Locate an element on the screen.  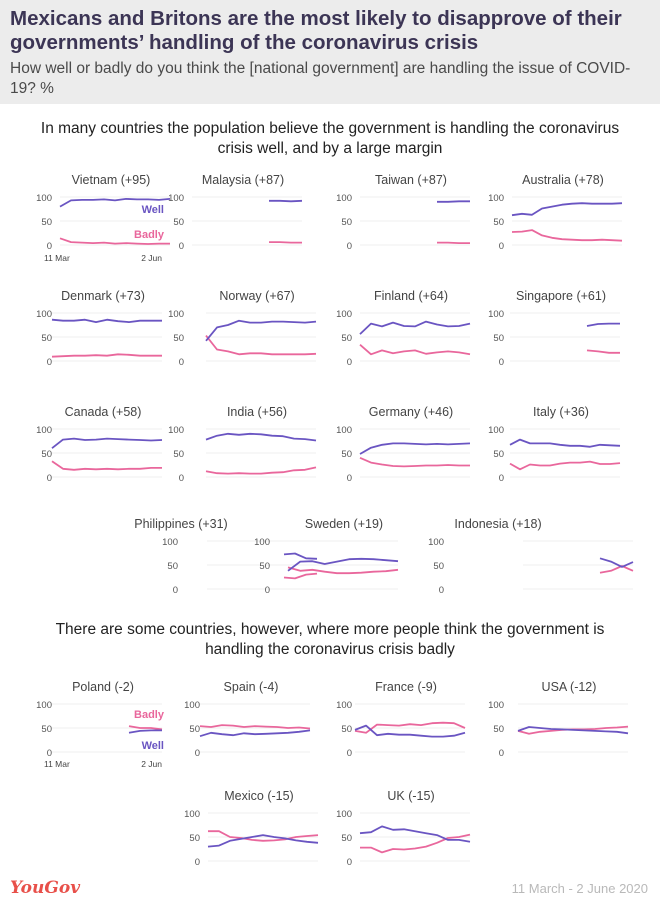
panel-france: 0 50 100 France (-9) is located at coordinates (401, 719).